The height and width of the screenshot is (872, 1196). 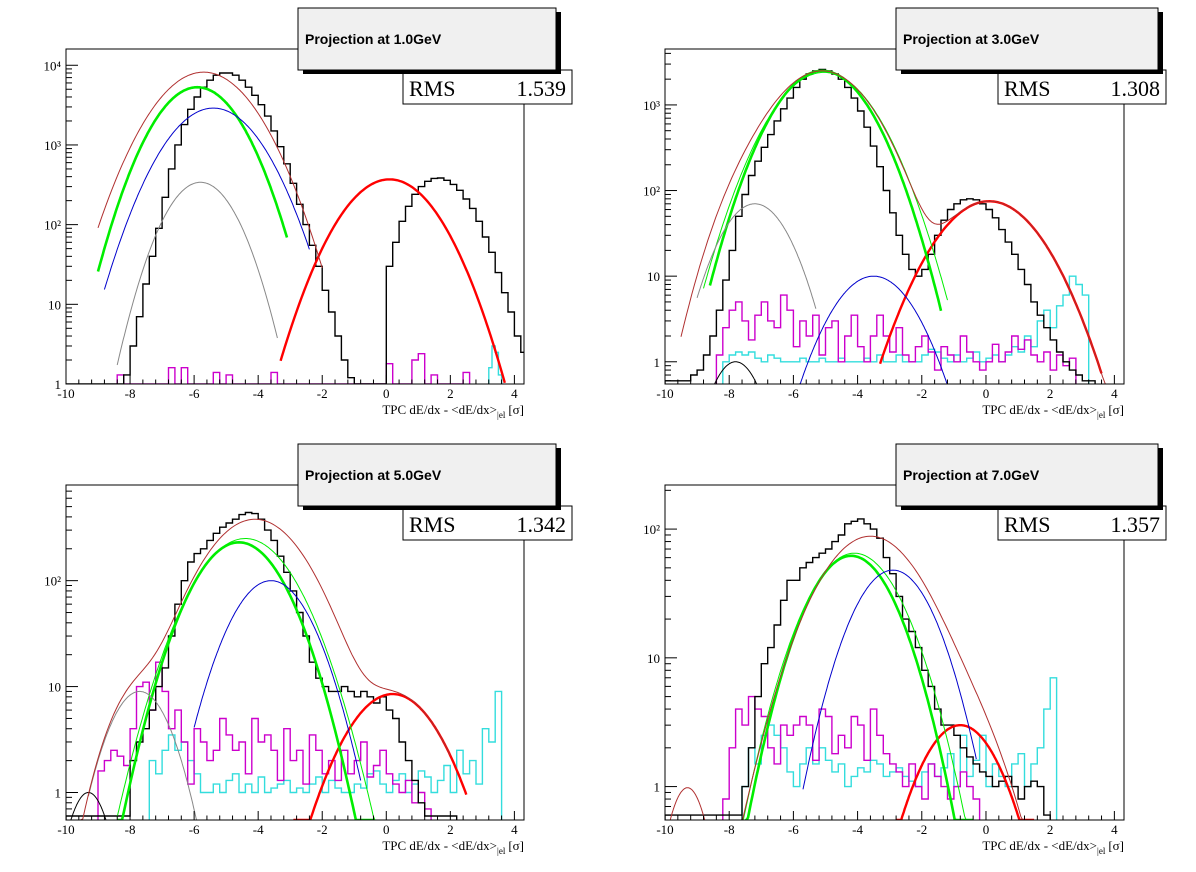 What do you see at coordinates (542, 524) in the screenshot?
I see `stats-rms-value: 1.342` at bounding box center [542, 524].